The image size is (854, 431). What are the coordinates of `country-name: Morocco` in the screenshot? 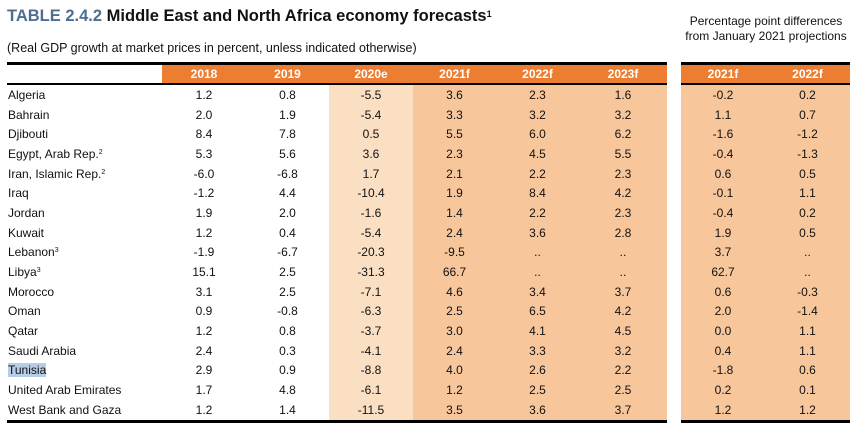 It's located at (31, 291).